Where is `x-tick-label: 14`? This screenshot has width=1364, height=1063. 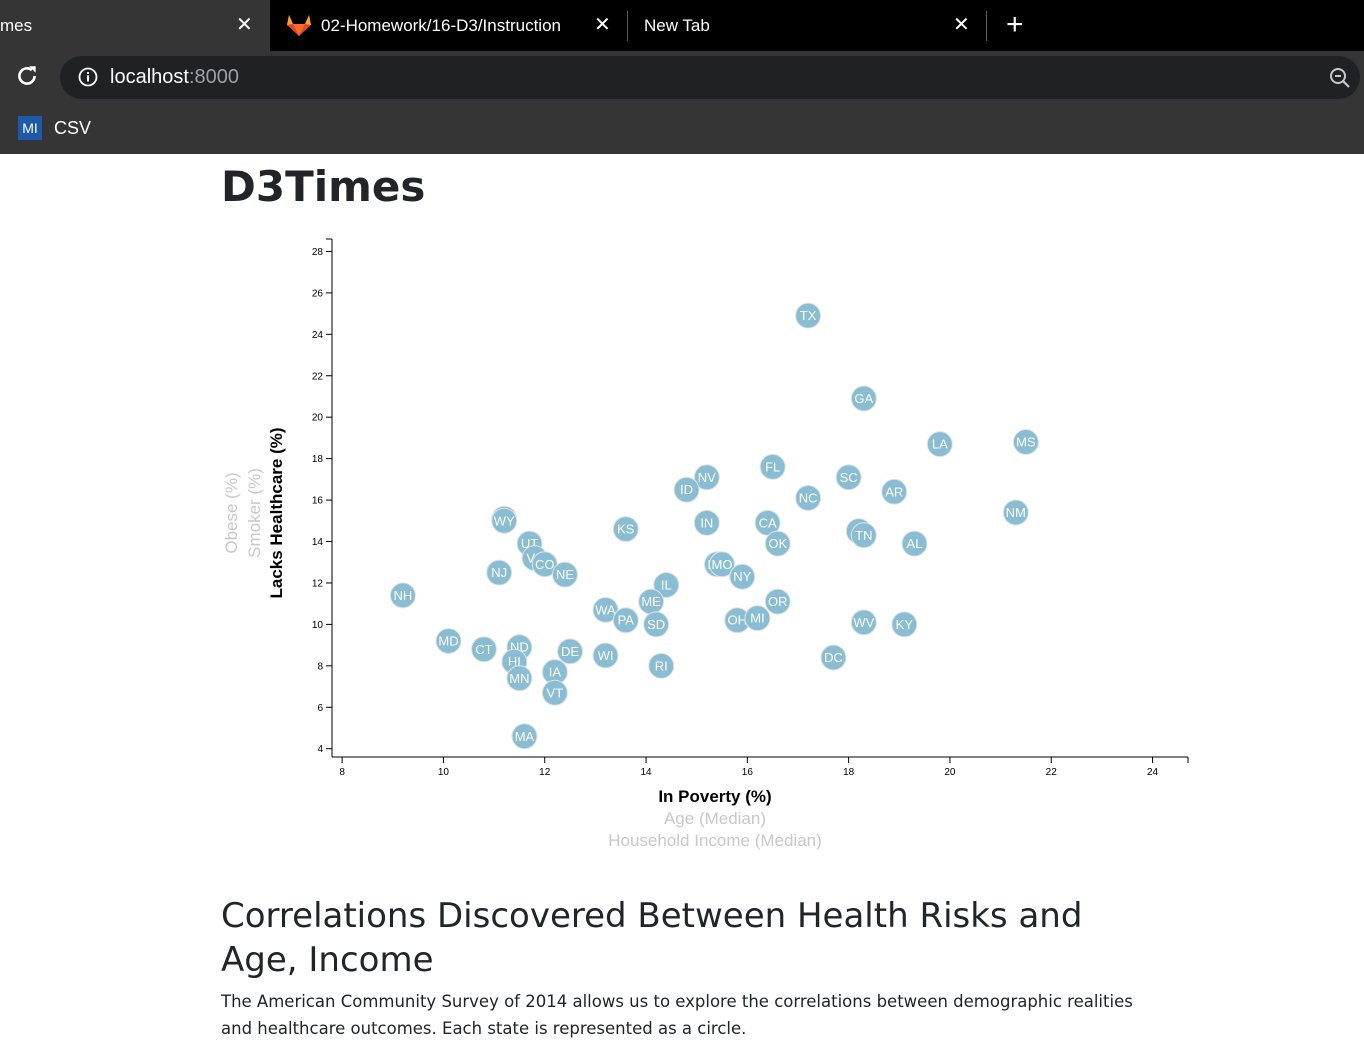
x-tick-label: 14 is located at coordinates (646, 772).